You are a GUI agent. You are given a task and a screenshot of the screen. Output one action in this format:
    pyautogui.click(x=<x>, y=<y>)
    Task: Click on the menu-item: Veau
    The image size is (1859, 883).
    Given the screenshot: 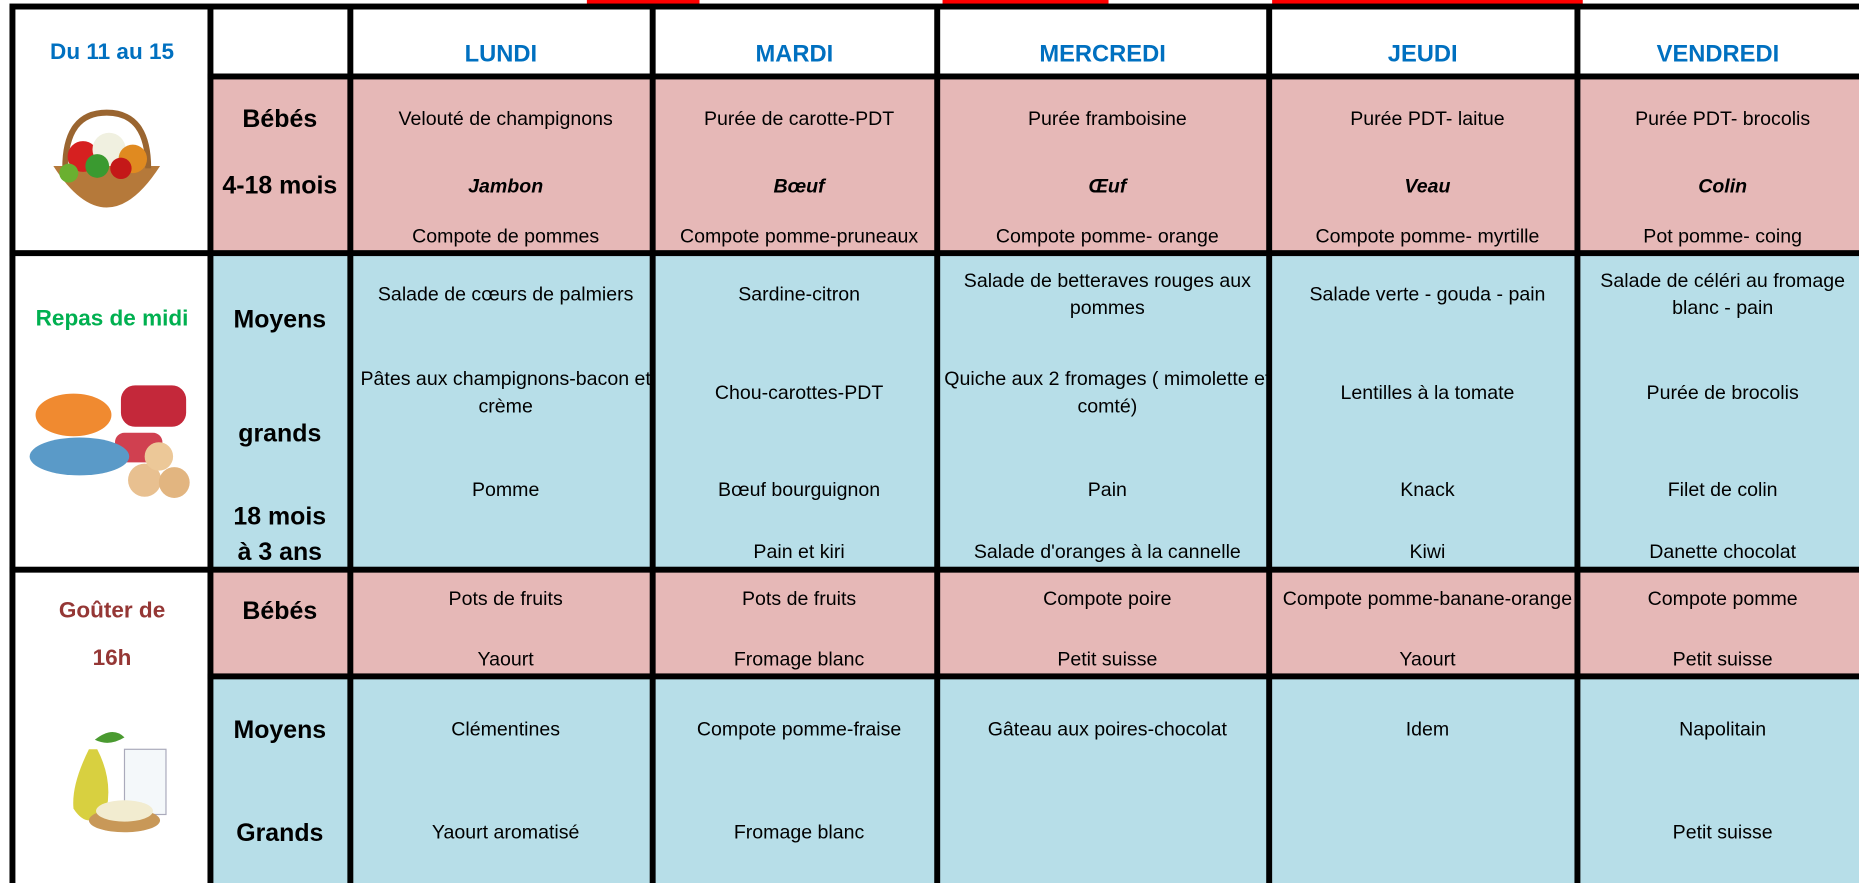 What is the action you would take?
    pyautogui.click(x=1427, y=187)
    